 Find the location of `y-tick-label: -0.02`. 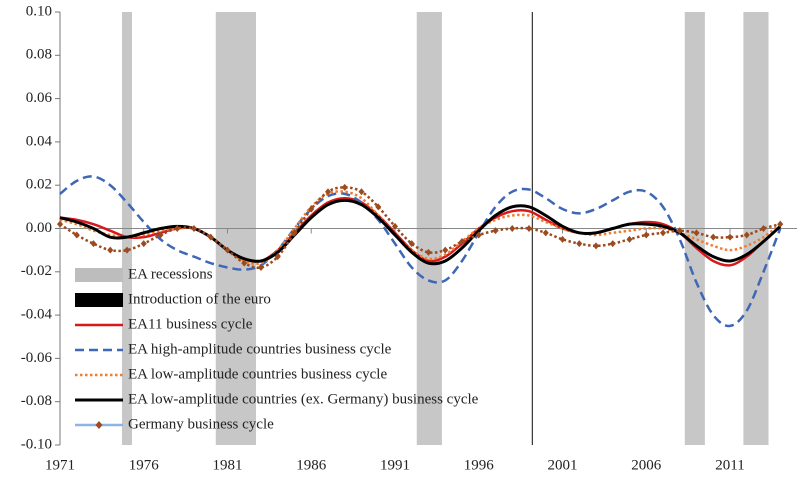

y-tick-label: -0.02 is located at coordinates (36, 271).